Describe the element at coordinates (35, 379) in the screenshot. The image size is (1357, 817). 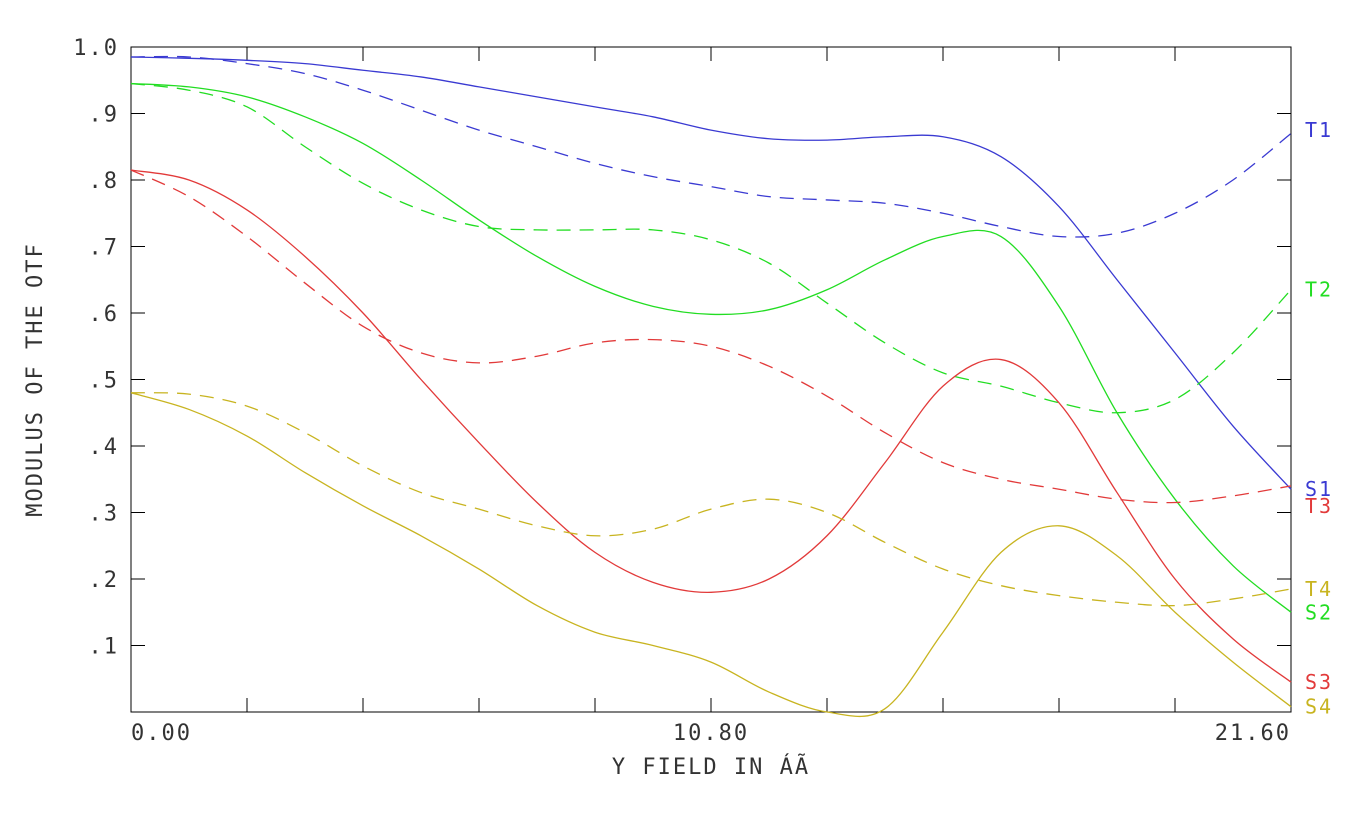
I see `y-axis-title: MODULUS OF THE OTF` at that location.